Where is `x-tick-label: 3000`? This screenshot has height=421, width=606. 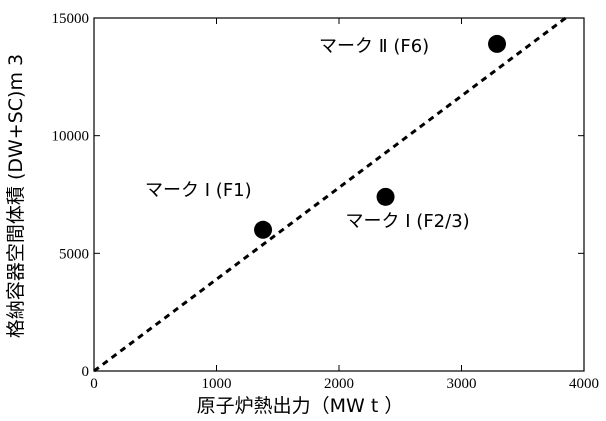
x-tick-label: 3000 is located at coordinates (462, 384).